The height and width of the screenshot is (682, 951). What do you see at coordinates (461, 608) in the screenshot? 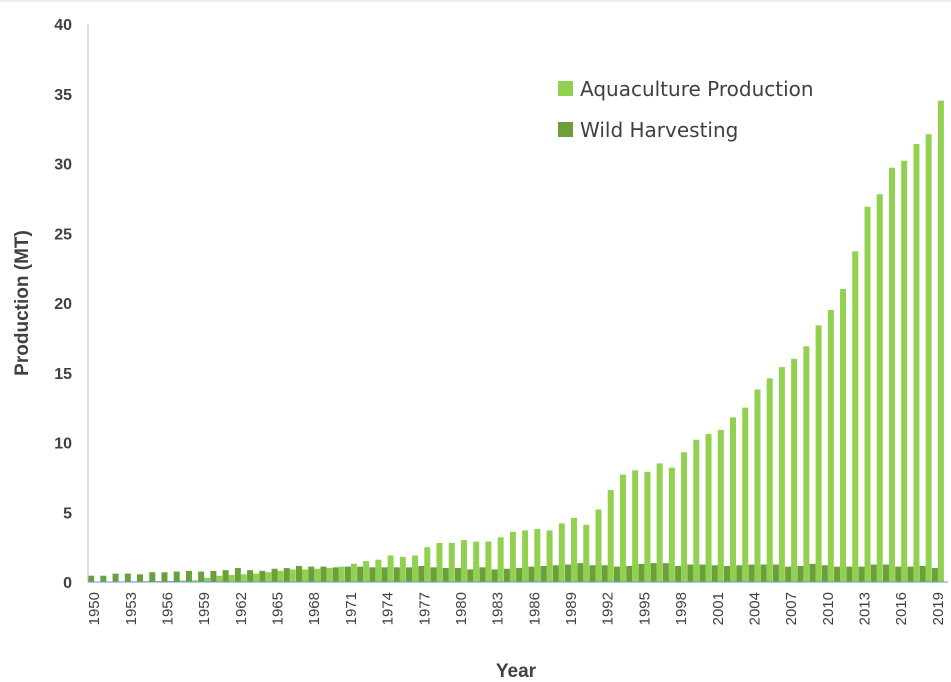
I see `x-tick-label-1980: 1980` at bounding box center [461, 608].